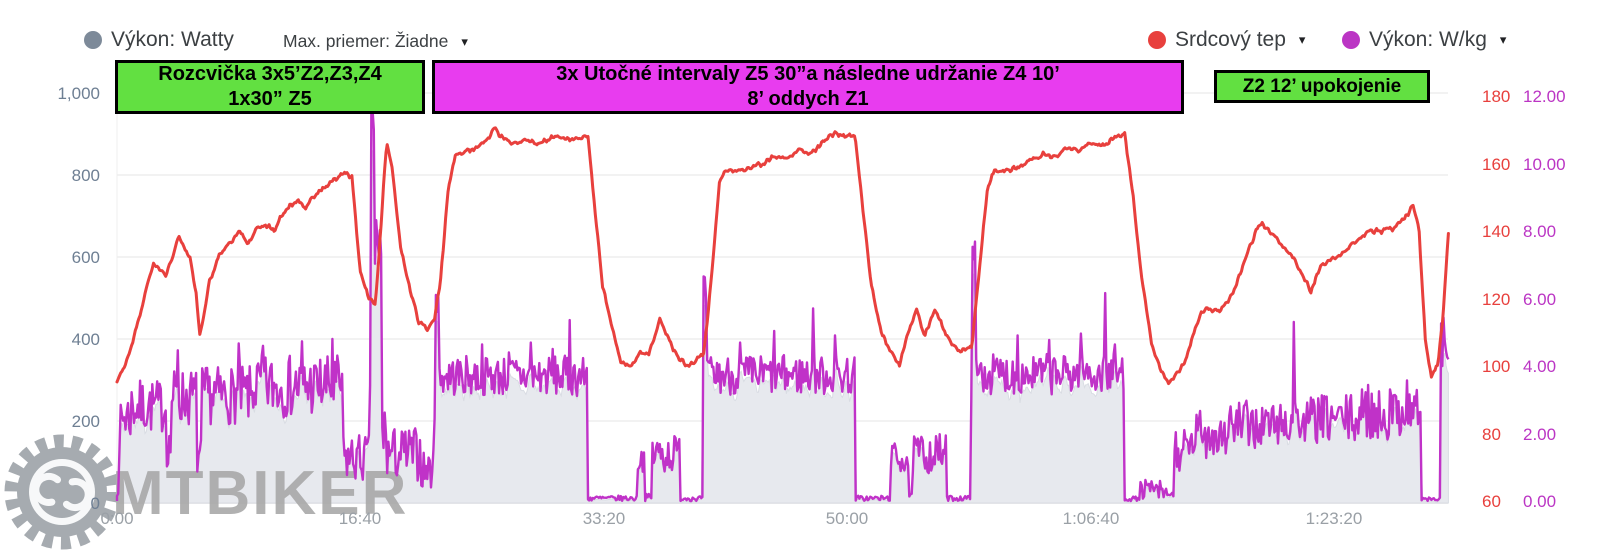 The height and width of the screenshot is (559, 1600). What do you see at coordinates (1428, 39) in the screenshot?
I see `legend-label: Výkon: W/kg` at bounding box center [1428, 39].